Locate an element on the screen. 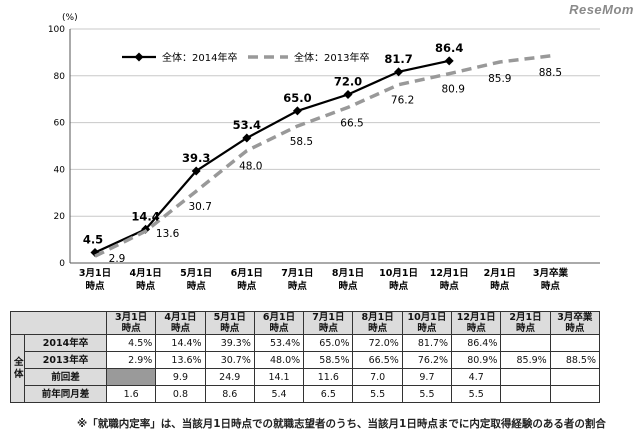 The width and height of the screenshot is (640, 436). data-label-2013: 58.5 is located at coordinates (301, 142).